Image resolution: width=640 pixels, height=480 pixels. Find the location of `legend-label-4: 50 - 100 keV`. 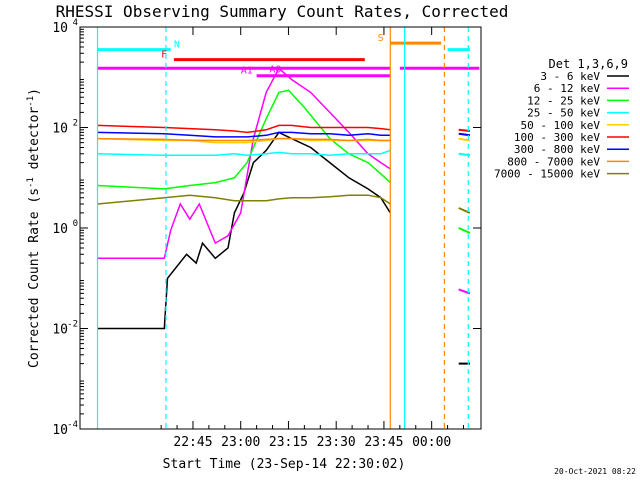

legend-label-4: 50 - 100 keV is located at coordinates (561, 125).